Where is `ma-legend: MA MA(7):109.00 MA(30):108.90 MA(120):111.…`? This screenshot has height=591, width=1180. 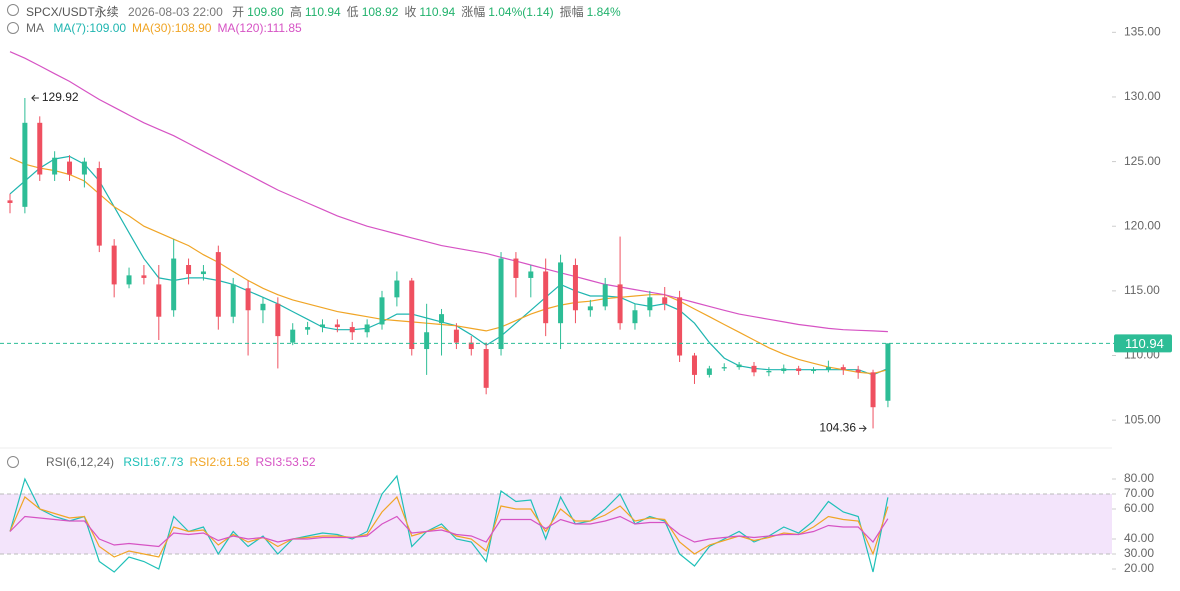 ma-legend: MA MA(7):109.00 MA(30):108.90 MA(120):111.… is located at coordinates (167, 28).